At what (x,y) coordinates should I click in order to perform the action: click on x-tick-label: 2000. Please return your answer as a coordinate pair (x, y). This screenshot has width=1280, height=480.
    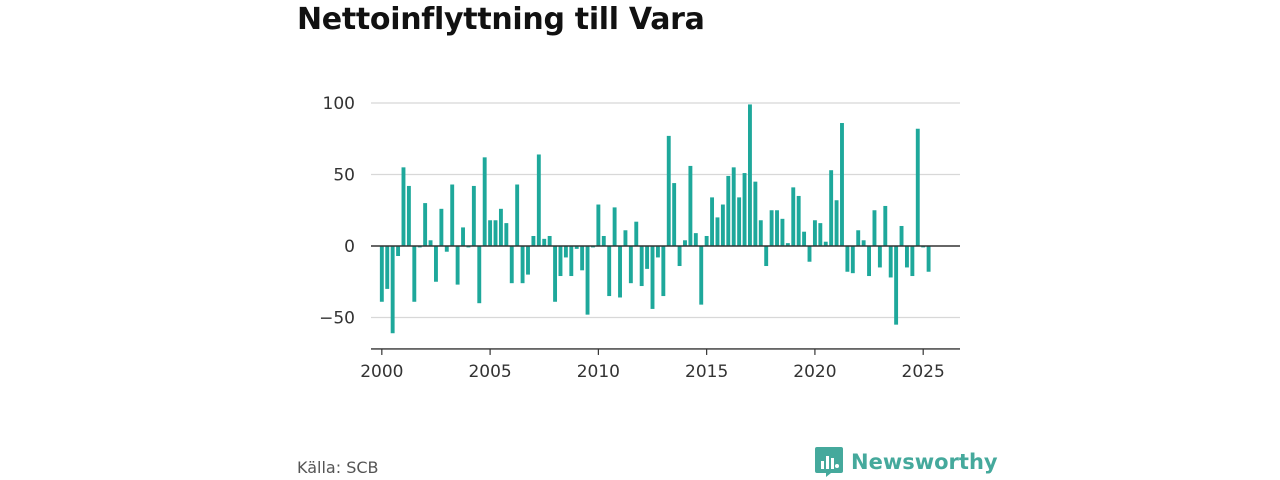
    Looking at the image, I should click on (381, 372).